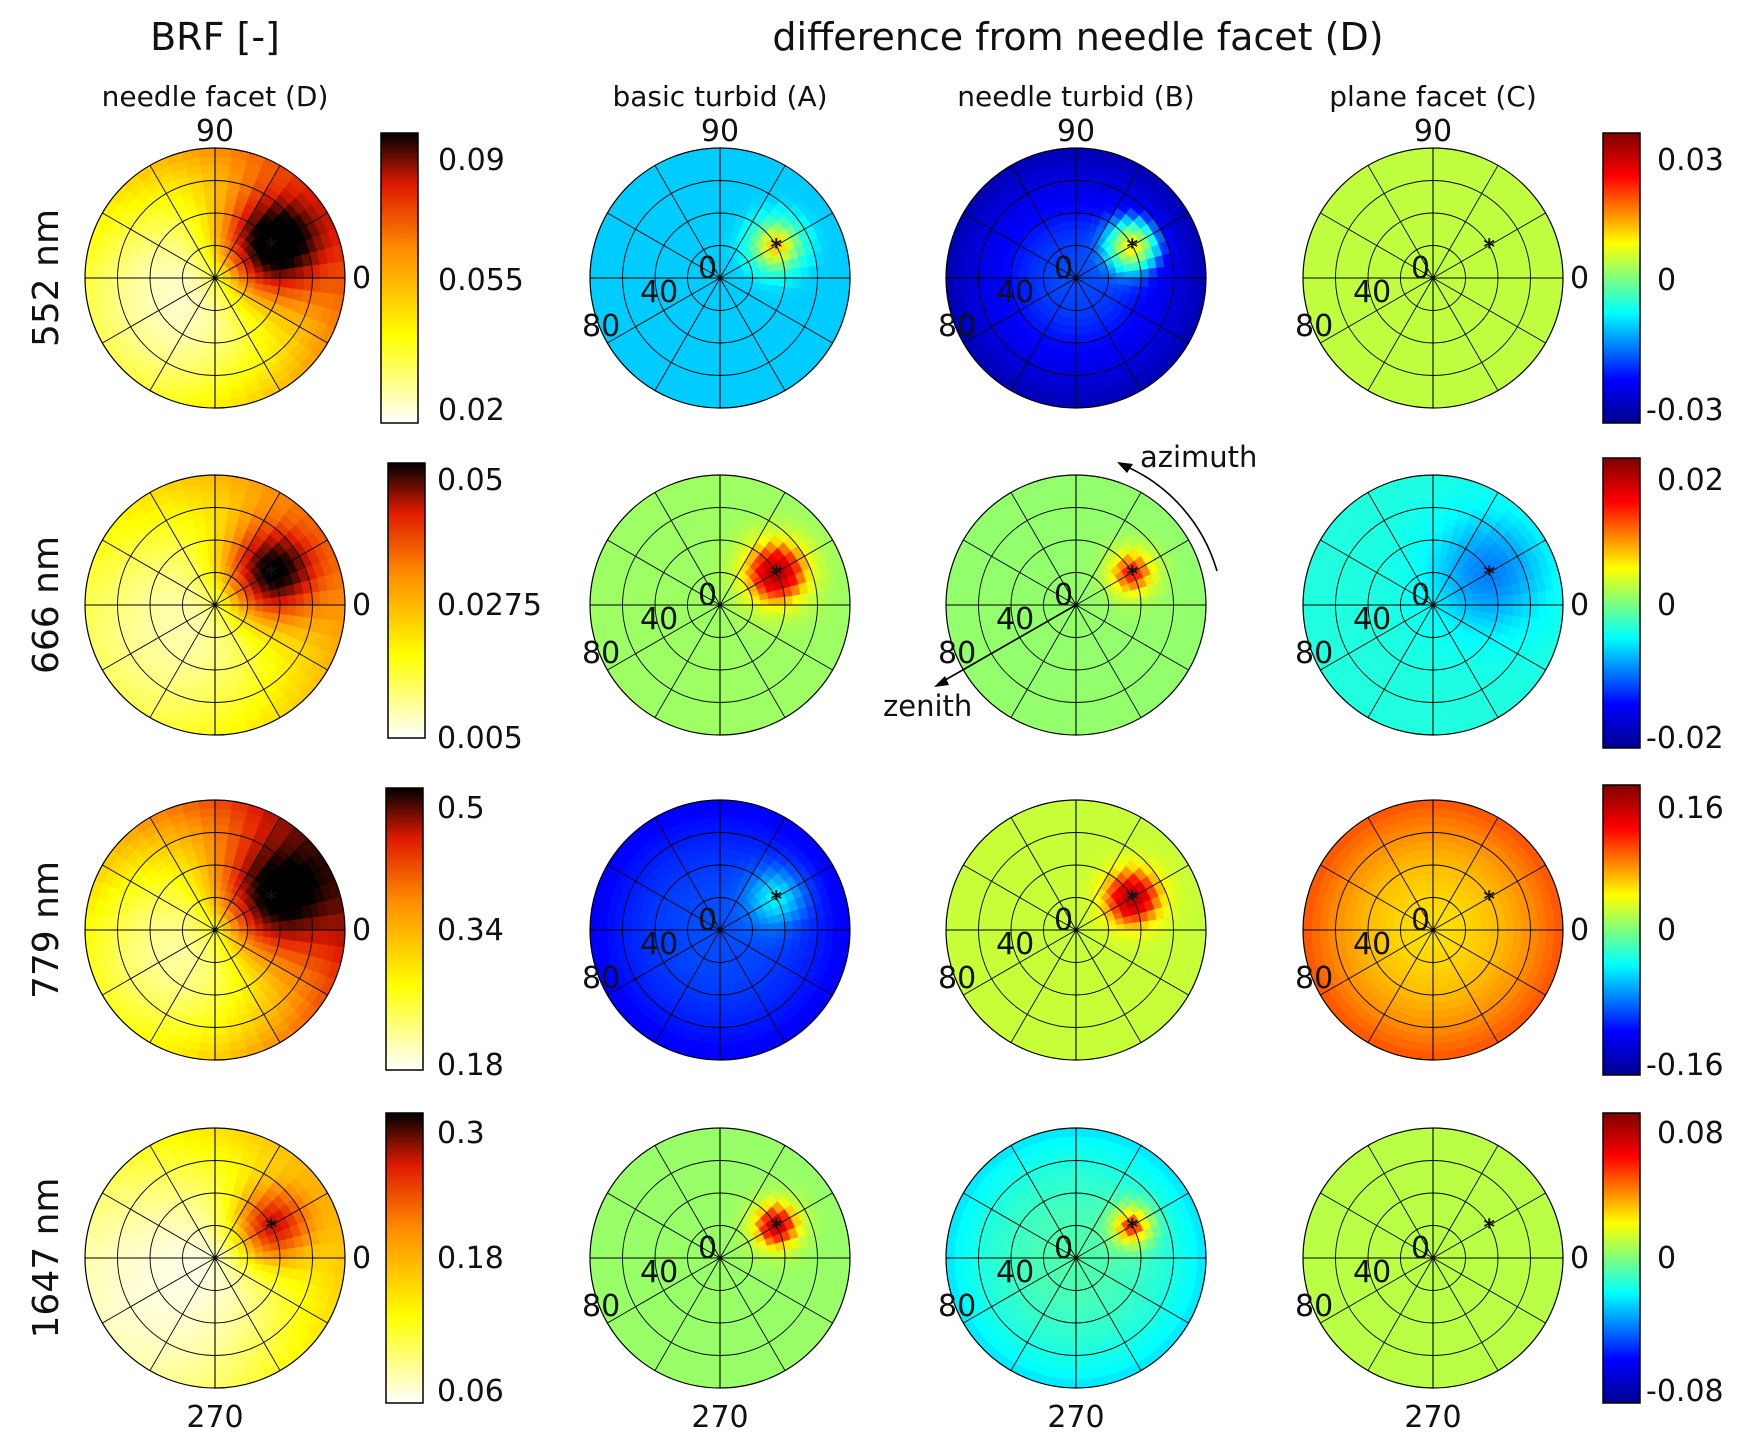 The width and height of the screenshot is (1741, 1443). What do you see at coordinates (716, 278) in the screenshot?
I see `polar-plot-552-basic-turbid: * 0 40 80` at bounding box center [716, 278].